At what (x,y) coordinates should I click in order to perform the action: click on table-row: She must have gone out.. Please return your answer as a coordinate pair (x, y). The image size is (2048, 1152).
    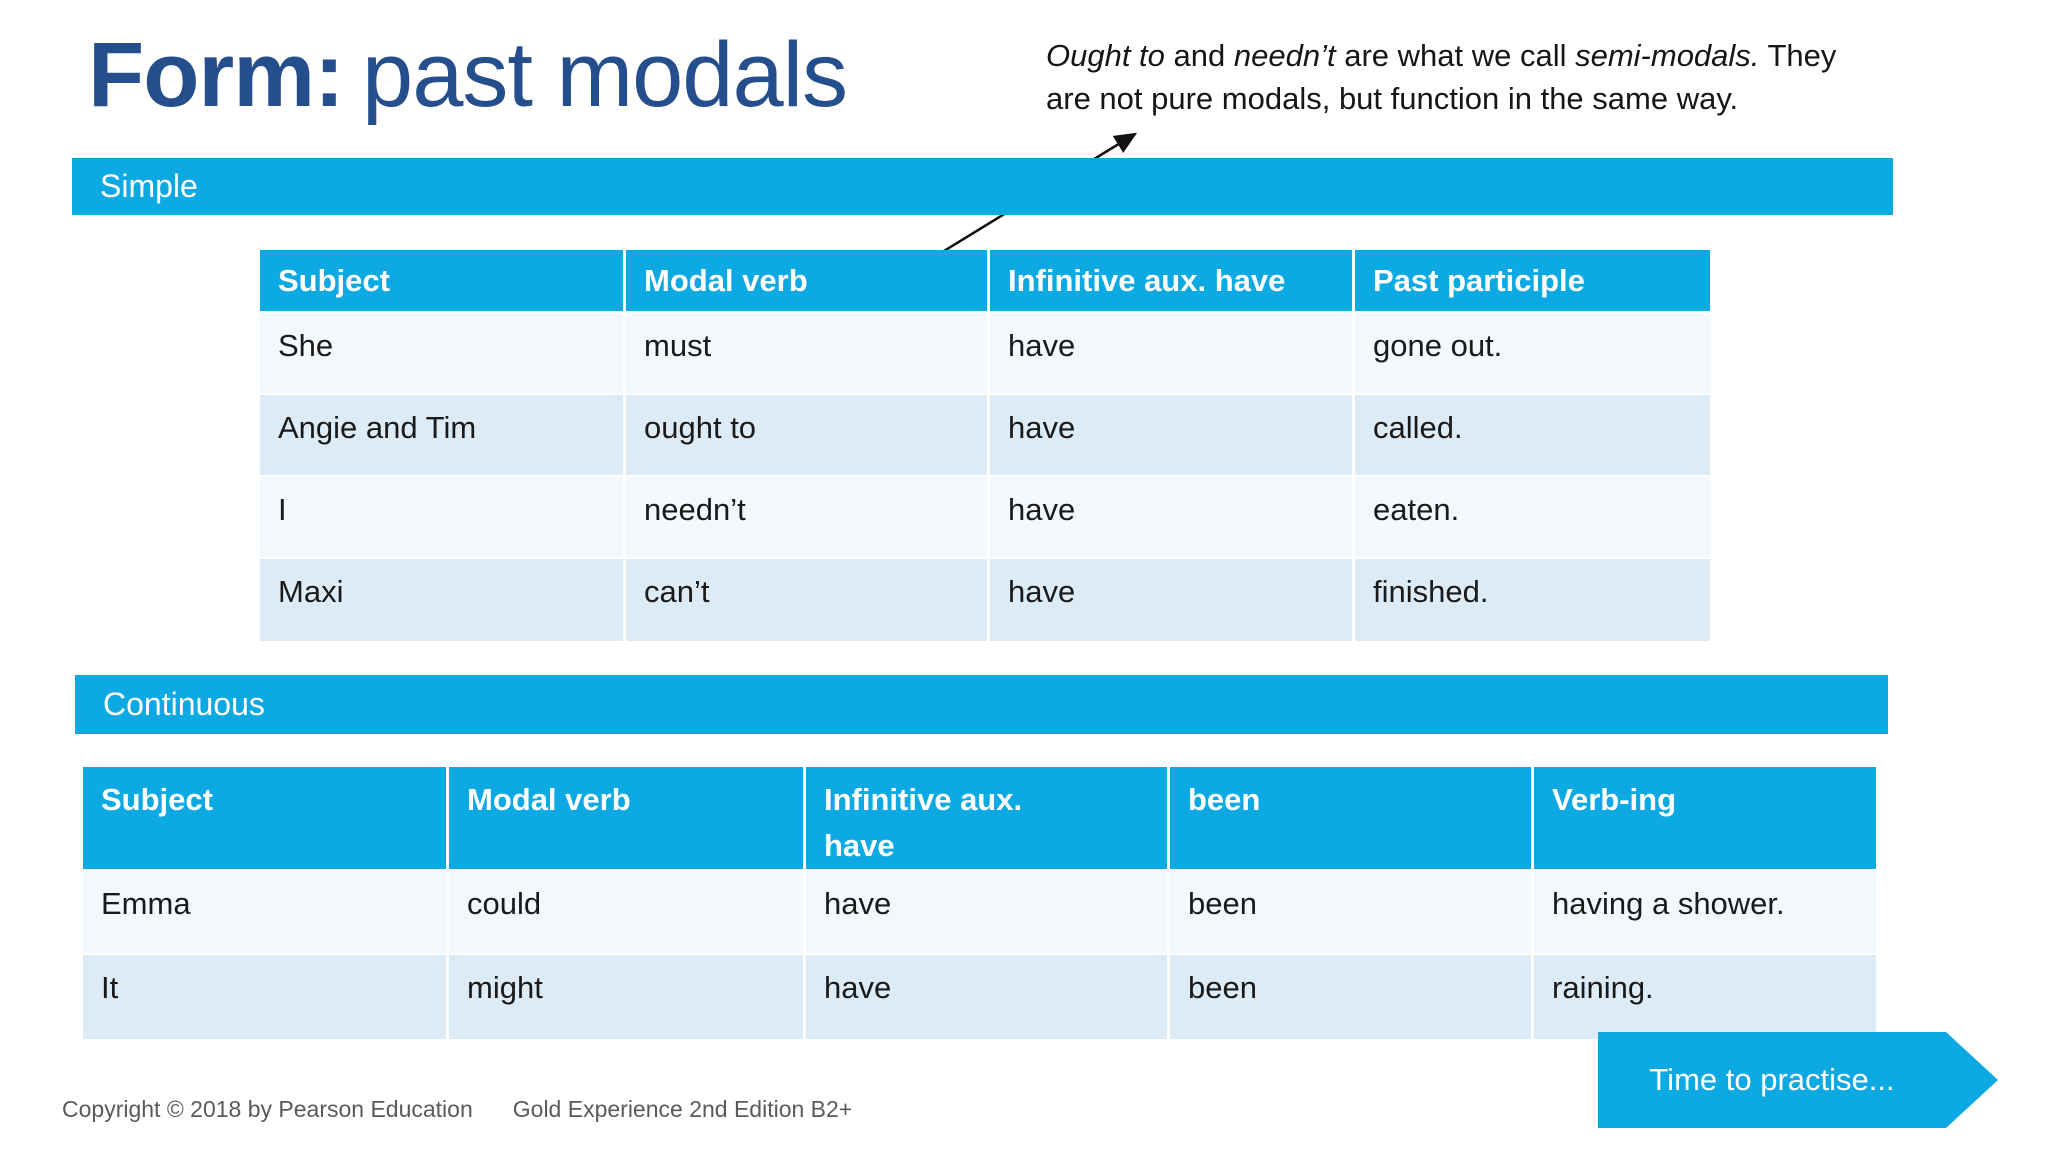
    Looking at the image, I should click on (985, 354).